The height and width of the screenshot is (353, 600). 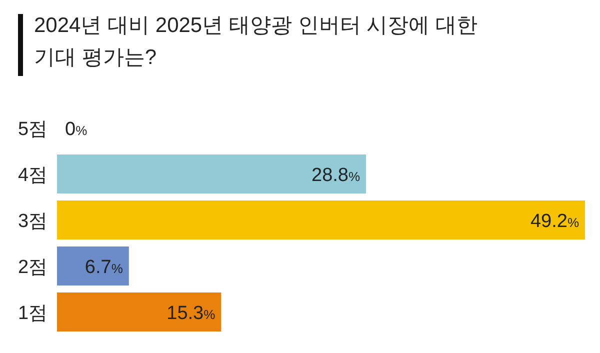 I want to click on data-label: 28.8%, so click(x=336, y=175).